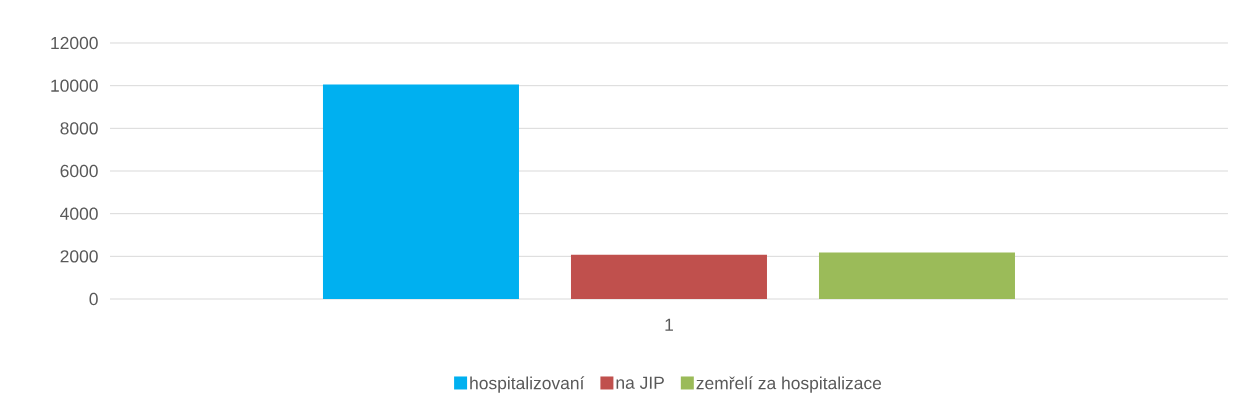 This screenshot has width=1248, height=412. I want to click on legend-label: zemřelí za hospitalizace, so click(789, 384).